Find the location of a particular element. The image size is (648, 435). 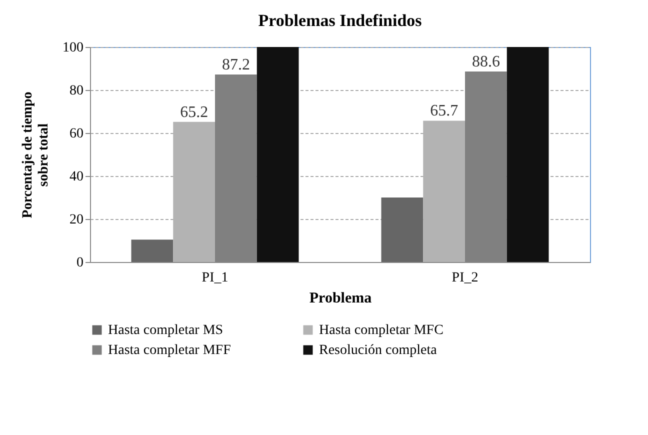

y-tick-label: 0 is located at coordinates (80, 263).